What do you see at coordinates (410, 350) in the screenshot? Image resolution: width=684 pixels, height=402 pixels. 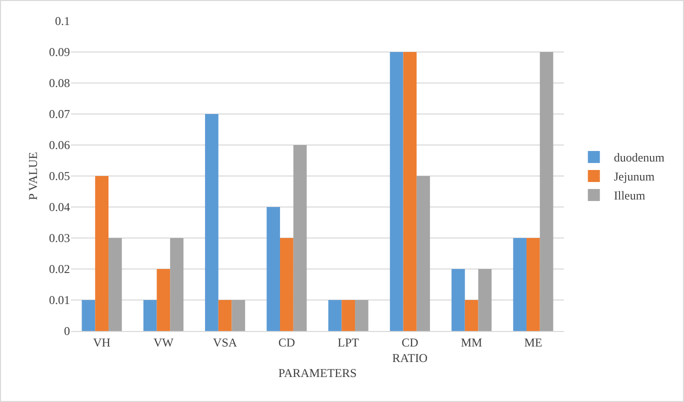 I see `x-tick-label: CD RATIO` at bounding box center [410, 350].